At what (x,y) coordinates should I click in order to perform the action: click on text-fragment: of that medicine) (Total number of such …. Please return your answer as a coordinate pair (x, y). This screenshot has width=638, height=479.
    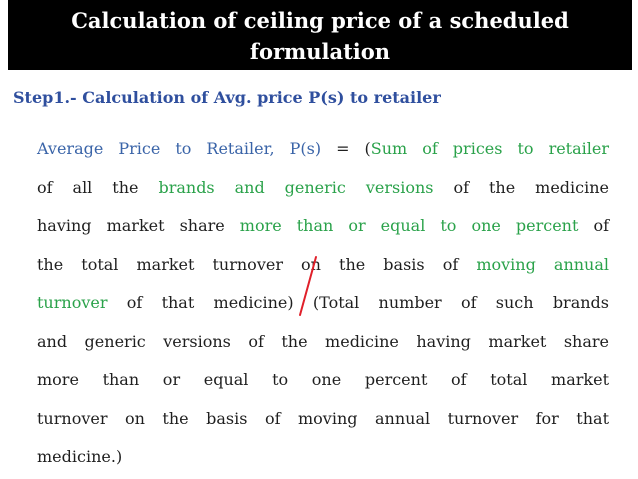
    Looking at the image, I should click on (358, 302).